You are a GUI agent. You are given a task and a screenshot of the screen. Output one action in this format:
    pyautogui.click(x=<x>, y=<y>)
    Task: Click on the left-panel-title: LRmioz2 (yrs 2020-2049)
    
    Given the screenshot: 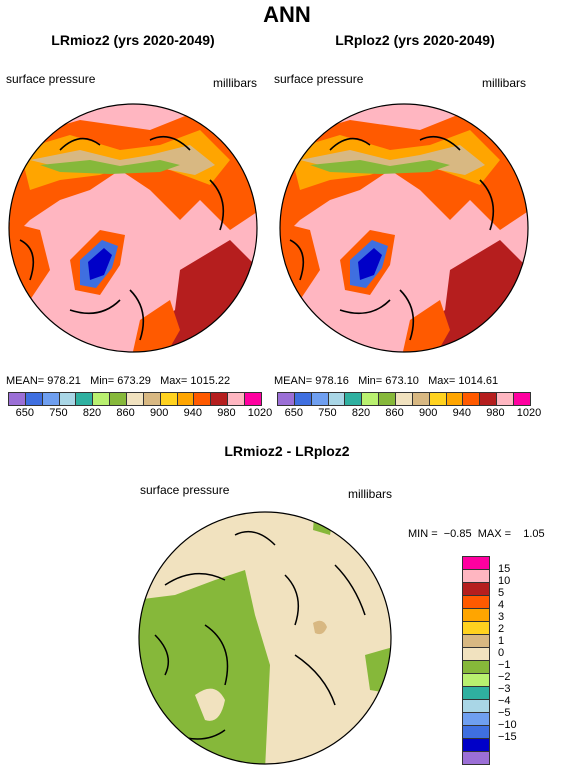 What is the action you would take?
    pyautogui.click(x=133, y=40)
    